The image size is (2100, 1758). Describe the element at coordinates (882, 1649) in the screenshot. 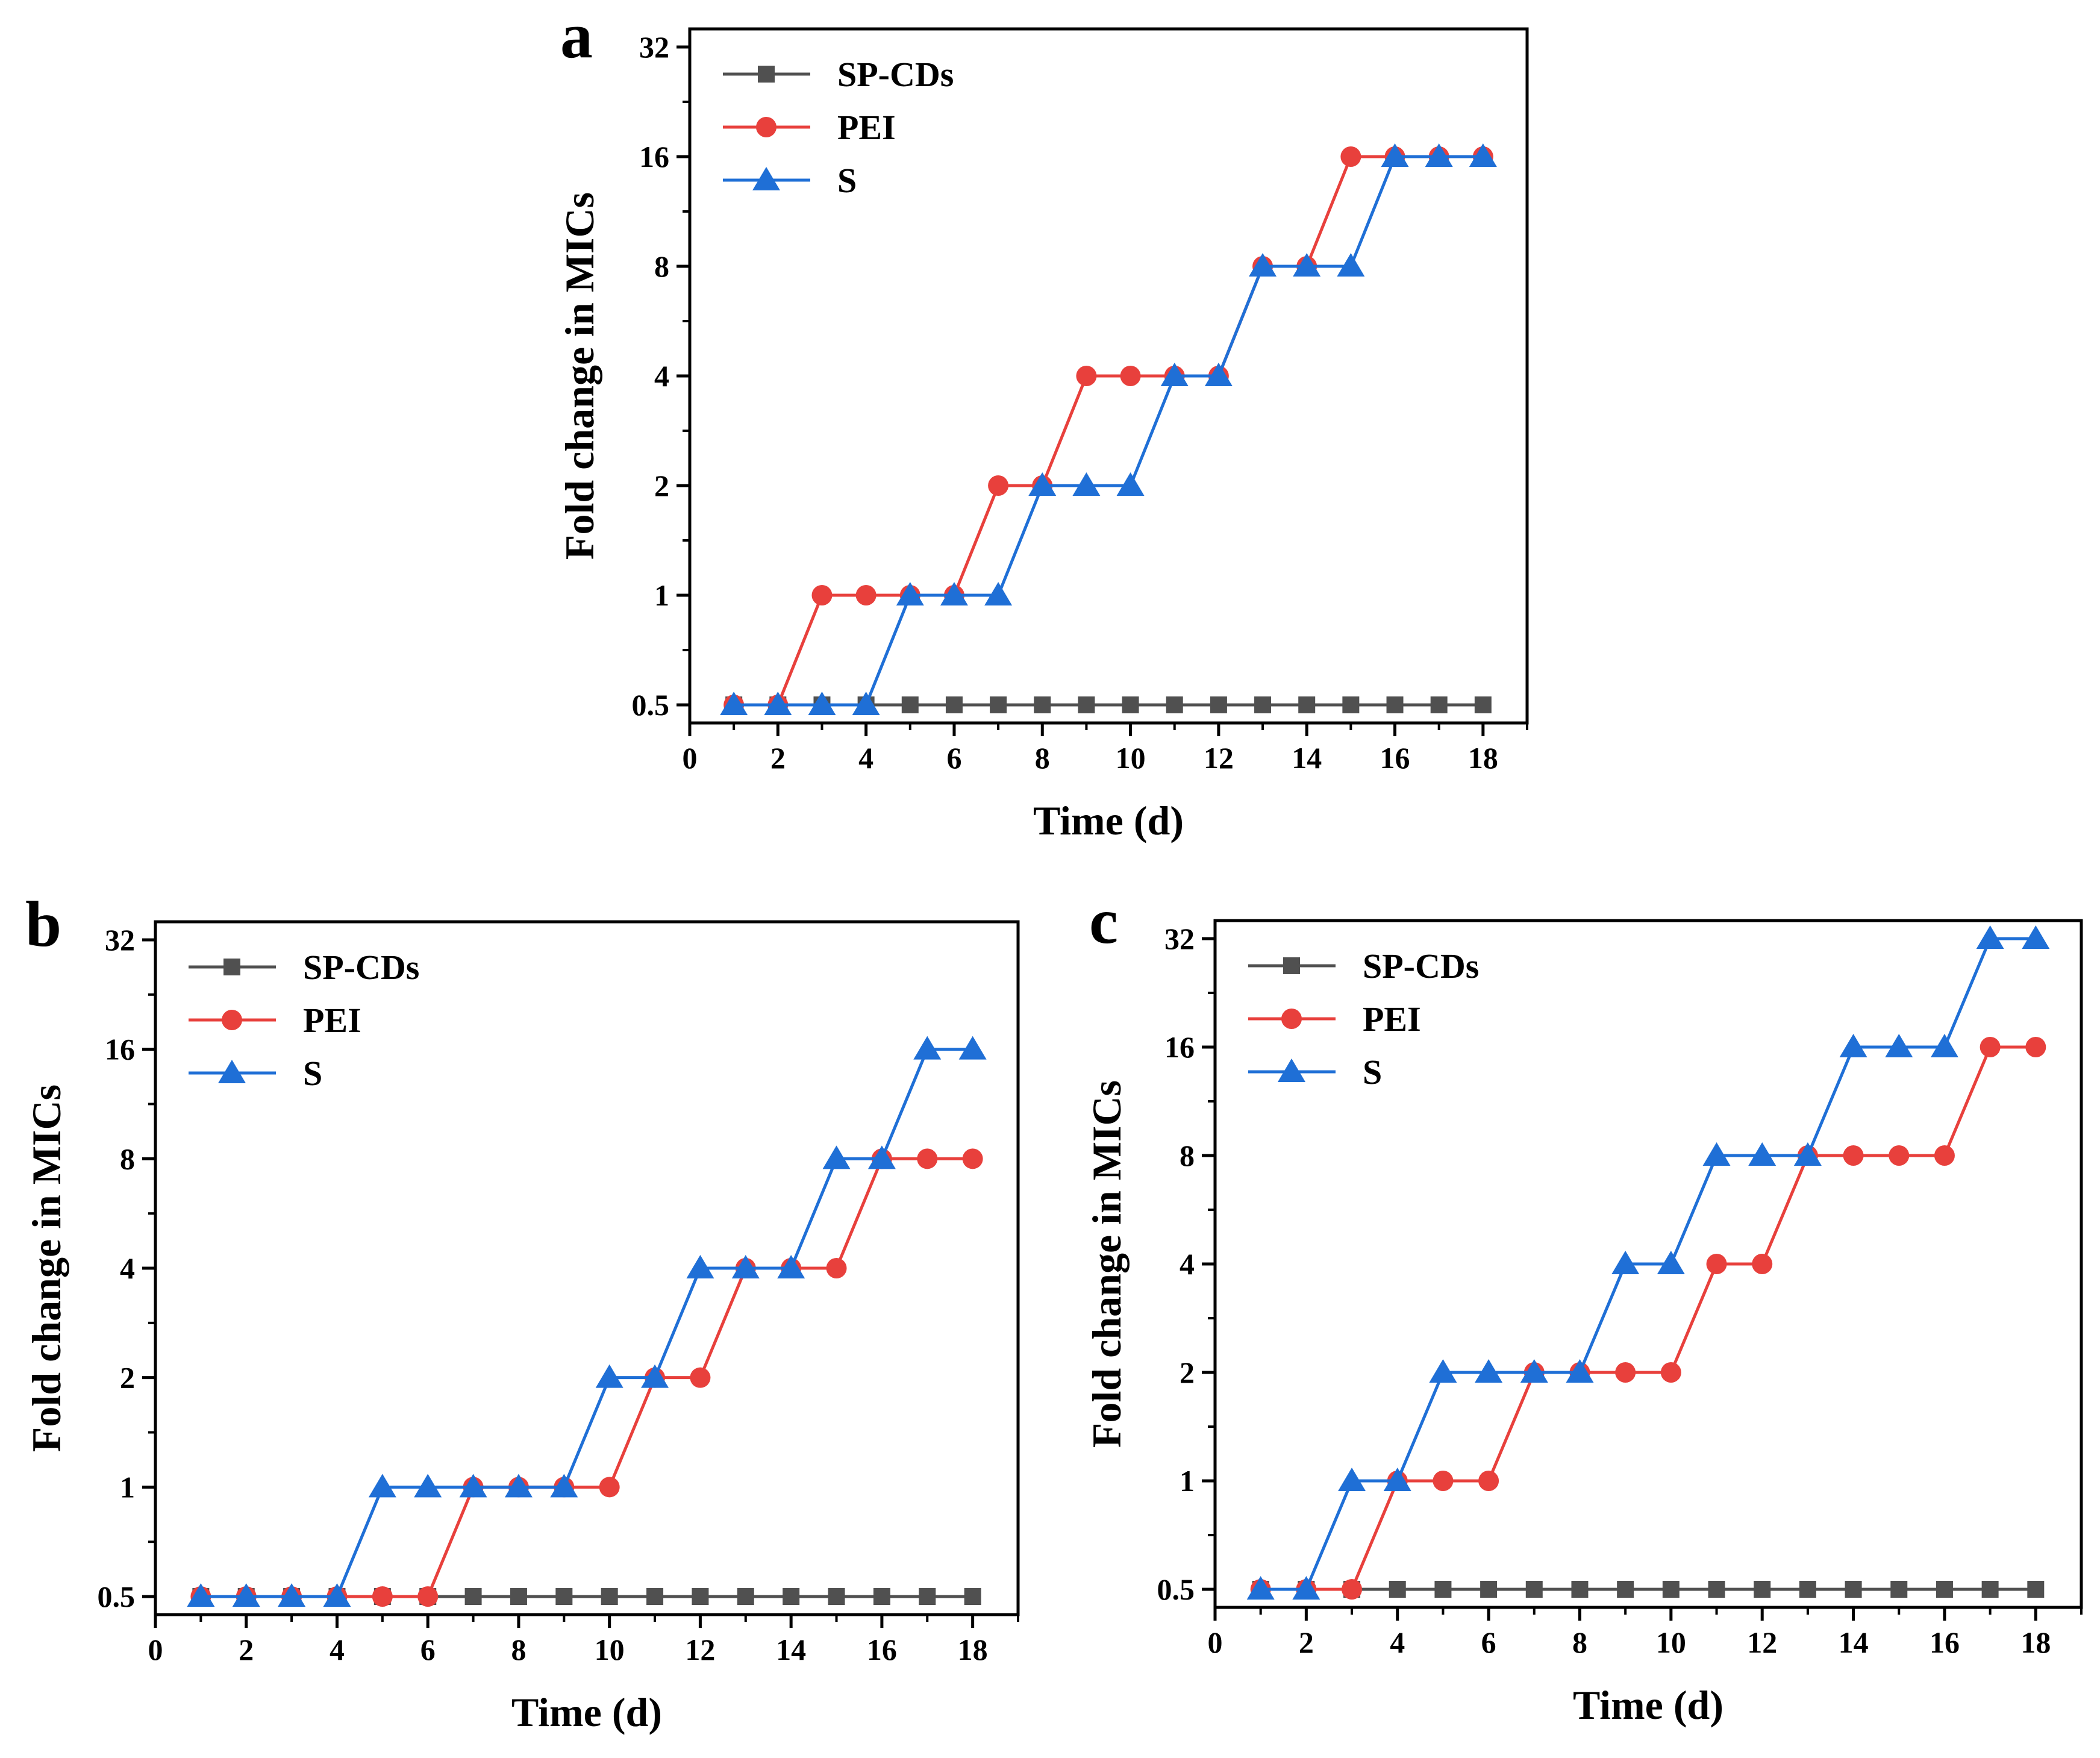

I see `x-tick-label: 16` at that location.